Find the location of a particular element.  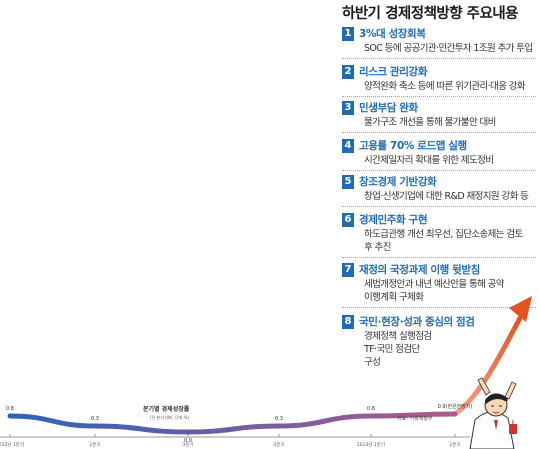

item-number: 3 is located at coordinates (348, 108).